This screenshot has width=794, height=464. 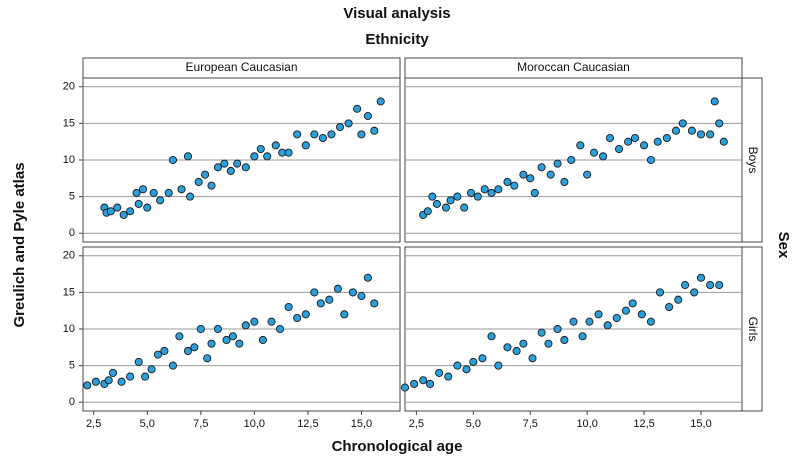 What do you see at coordinates (753, 160) in the screenshot?
I see `row-label: Boys` at bounding box center [753, 160].